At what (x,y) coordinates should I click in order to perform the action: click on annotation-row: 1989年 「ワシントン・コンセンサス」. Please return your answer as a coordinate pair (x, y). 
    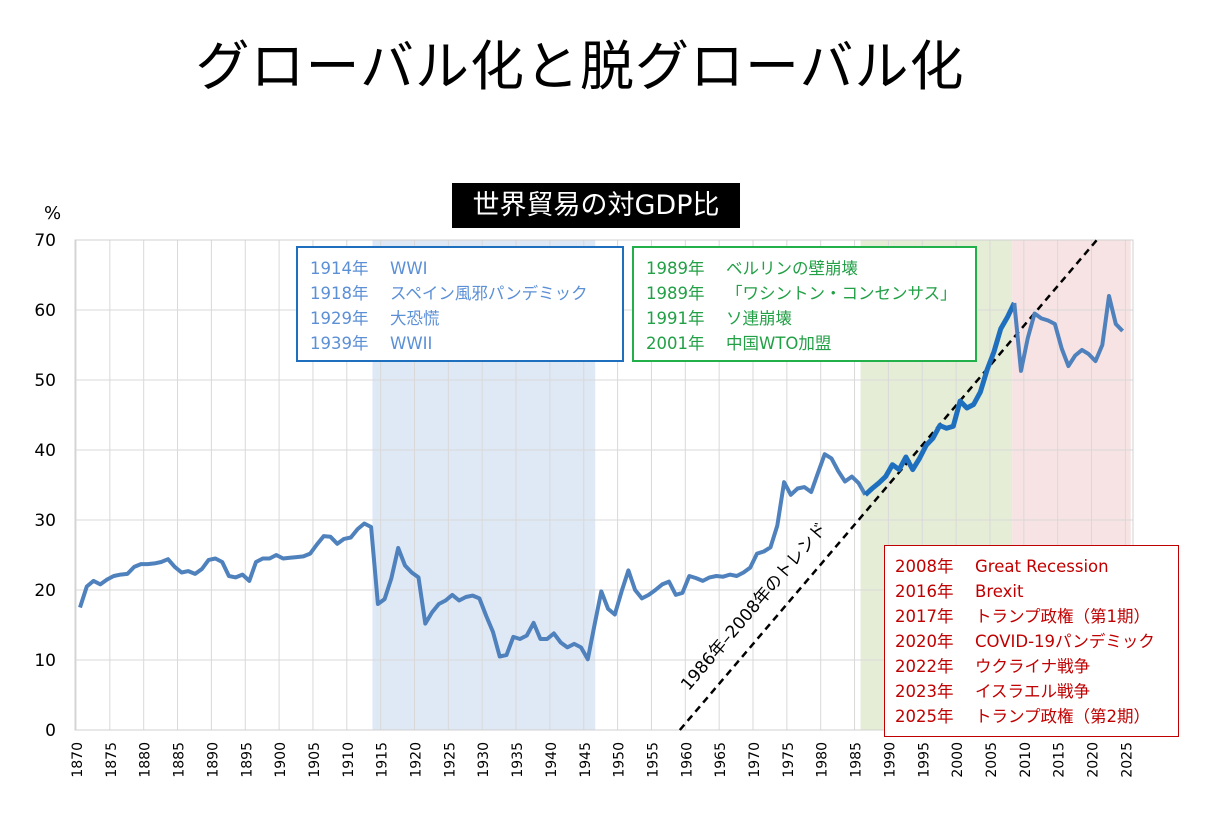
    Looking at the image, I should click on (805, 293).